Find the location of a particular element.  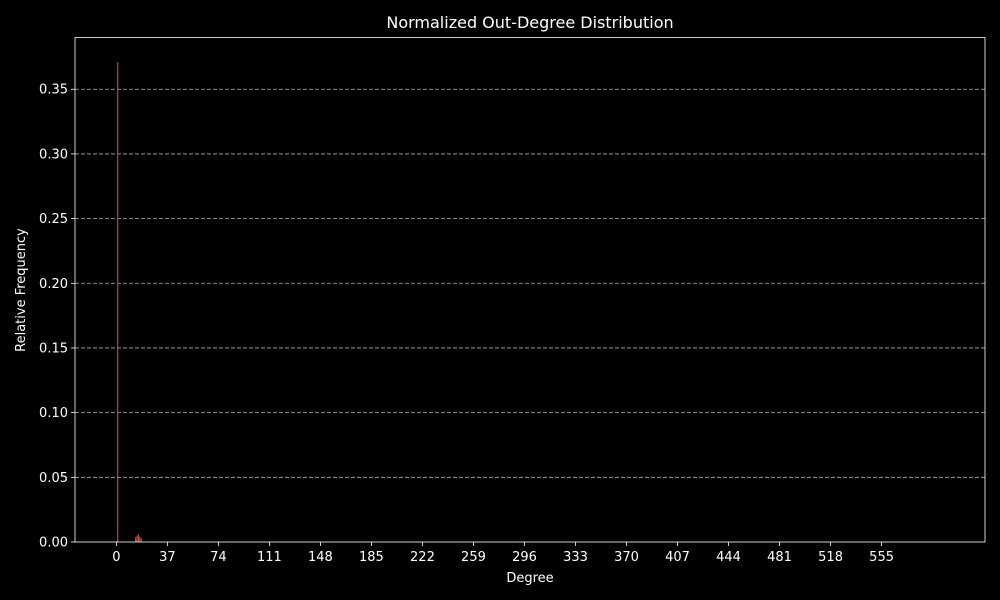

x-tick-label: 111 is located at coordinates (269, 557).